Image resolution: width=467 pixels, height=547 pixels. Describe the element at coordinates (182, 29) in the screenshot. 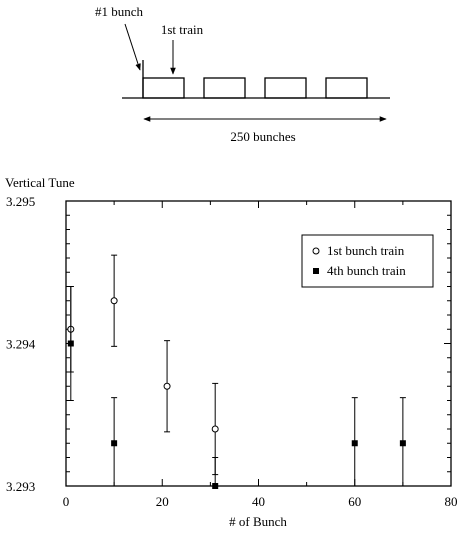

I see `first-train-label: 1st train` at that location.